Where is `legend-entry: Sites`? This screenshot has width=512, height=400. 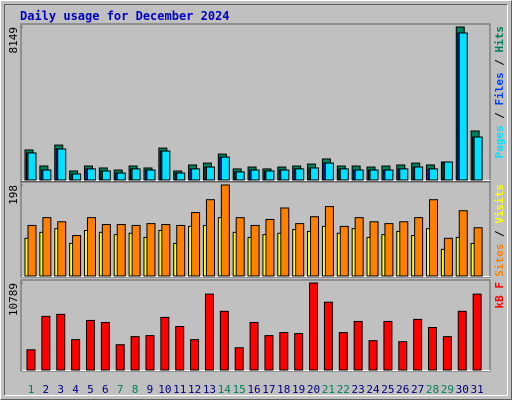 legend-entry: Sites is located at coordinates (499, 260).